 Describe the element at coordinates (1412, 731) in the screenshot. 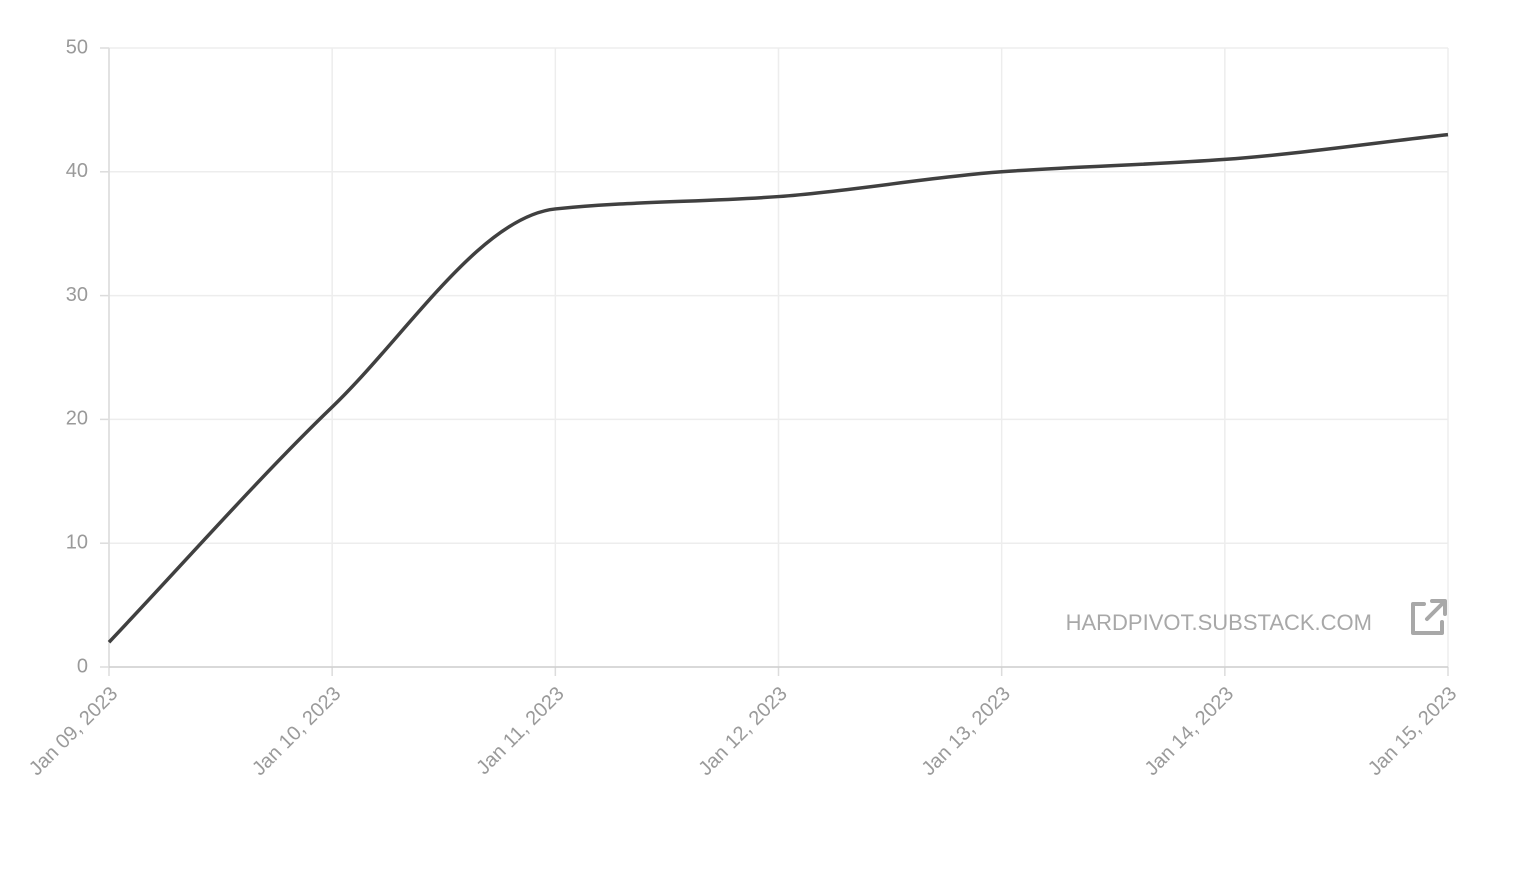

I see `x-tick-label: Jan 15, 2023` at that location.